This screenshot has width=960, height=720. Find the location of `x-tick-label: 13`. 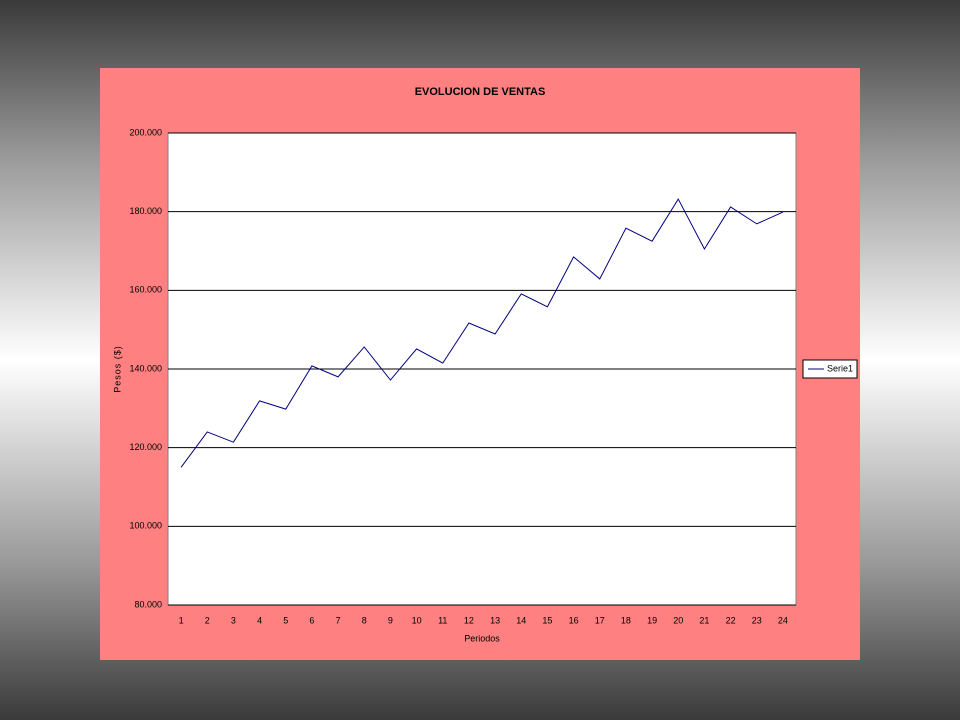

x-tick-label: 13 is located at coordinates (495, 620).